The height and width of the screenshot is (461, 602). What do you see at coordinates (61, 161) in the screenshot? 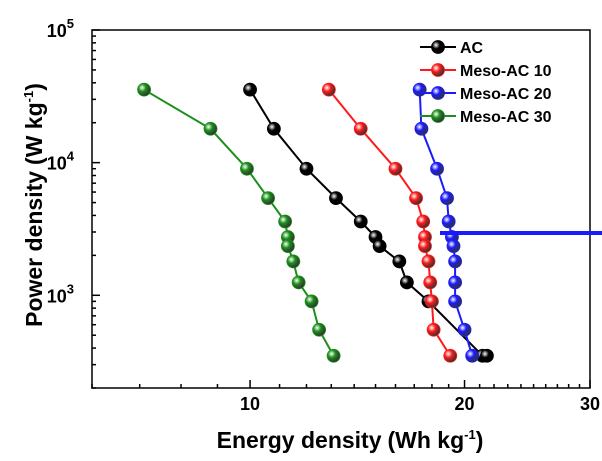
I see `y-tick-label: 10⁴` at bounding box center [61, 161].